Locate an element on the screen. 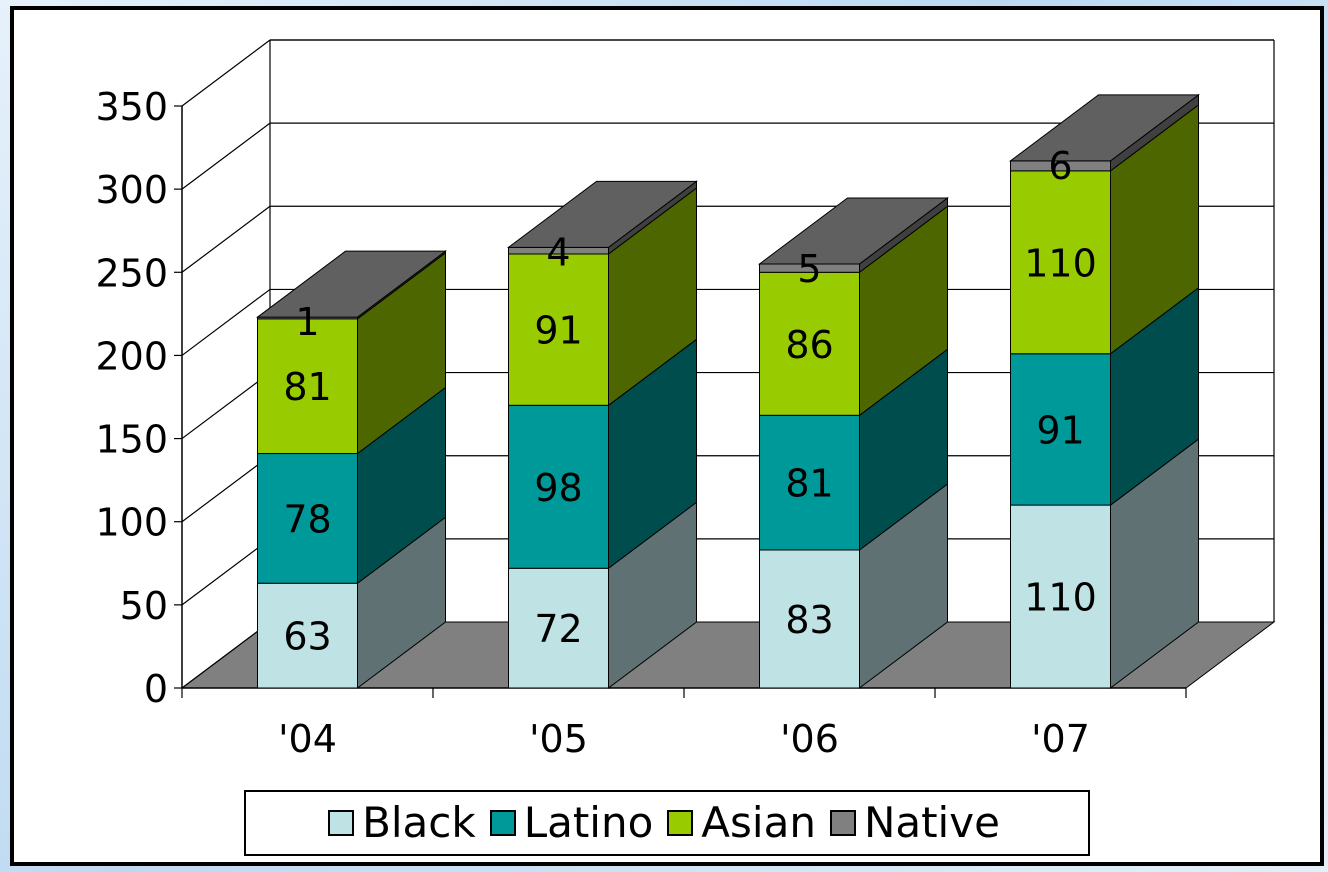  legend-item-native: Native is located at coordinates (914, 822).